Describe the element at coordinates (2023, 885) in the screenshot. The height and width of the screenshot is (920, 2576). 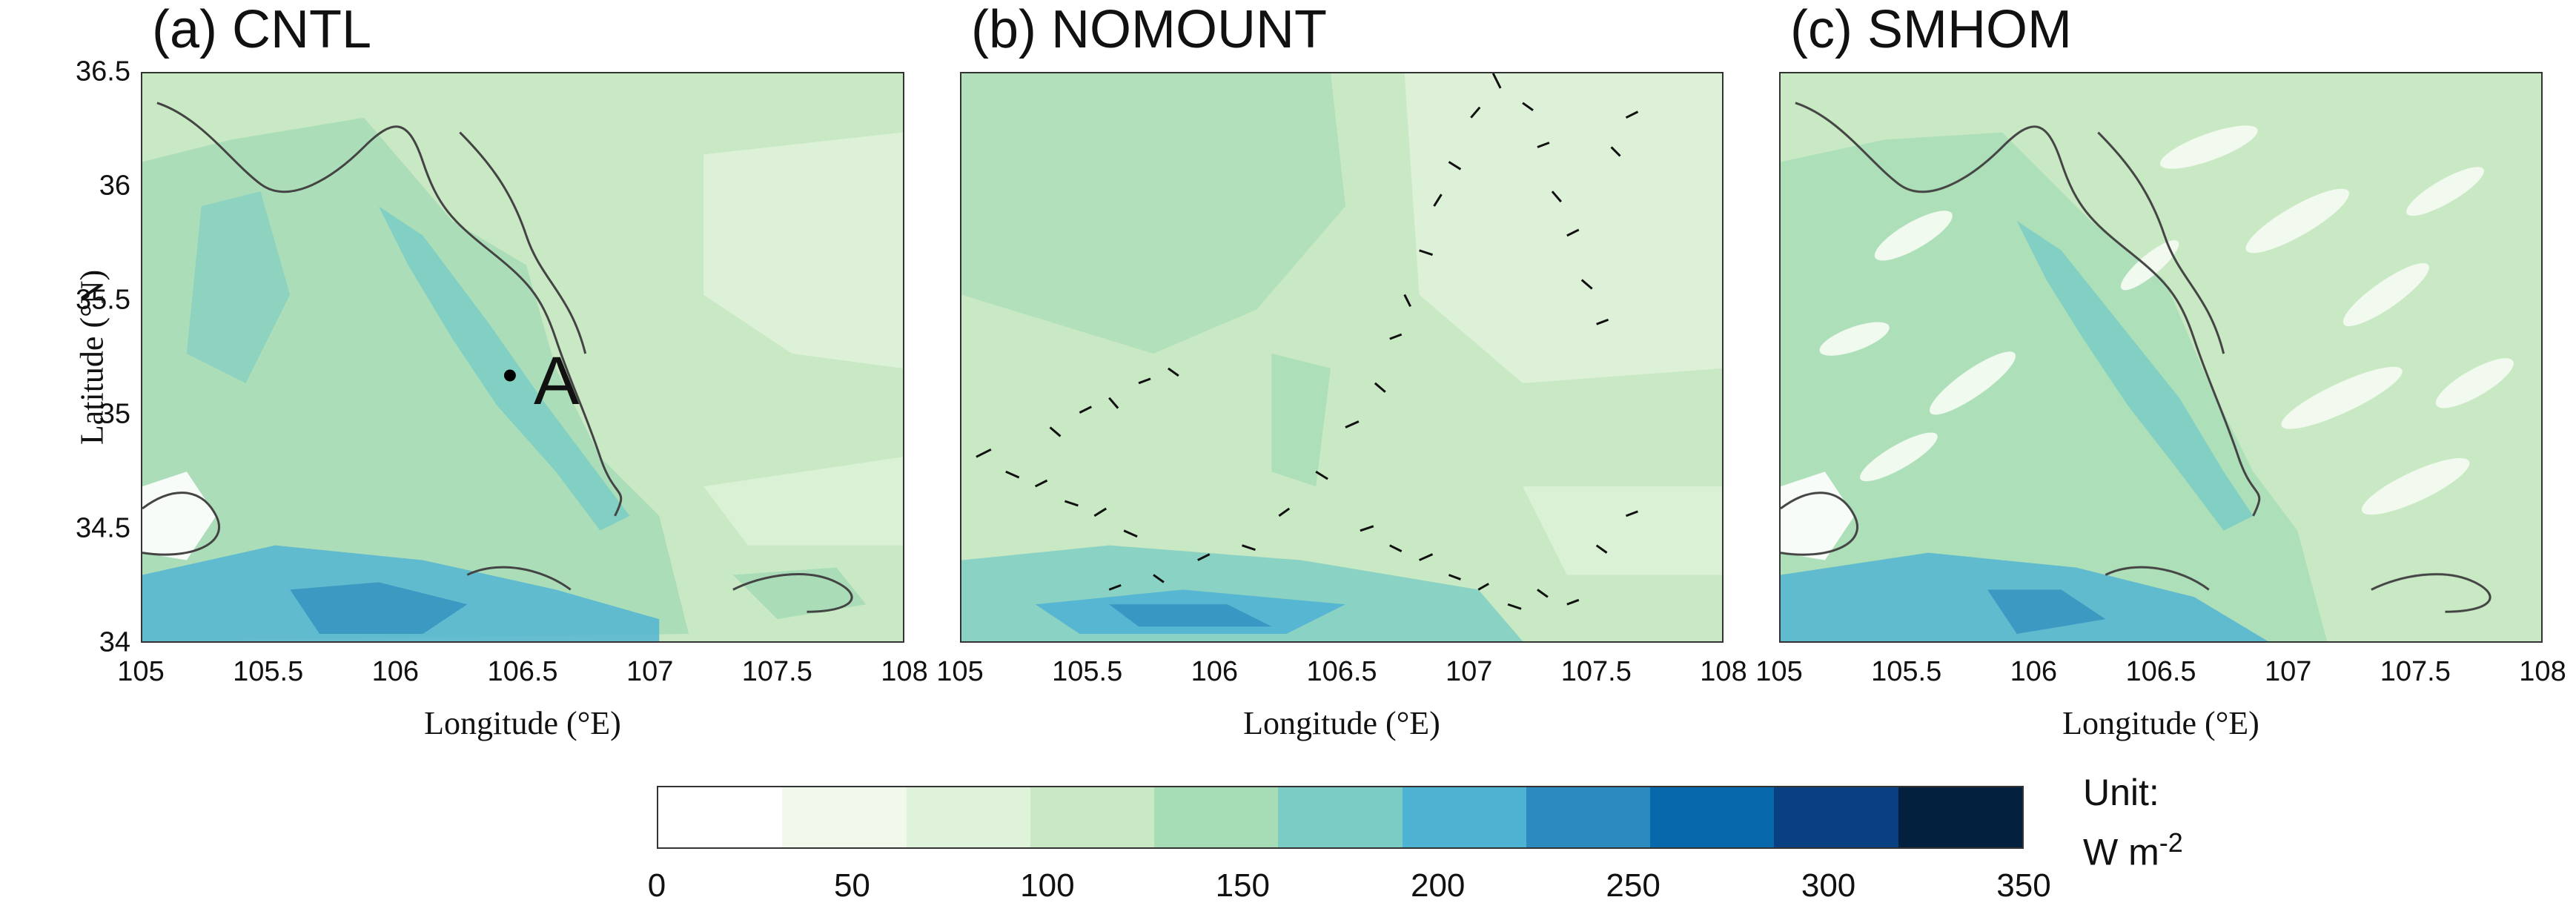
I see `colorbar-tick-label: 350` at that location.